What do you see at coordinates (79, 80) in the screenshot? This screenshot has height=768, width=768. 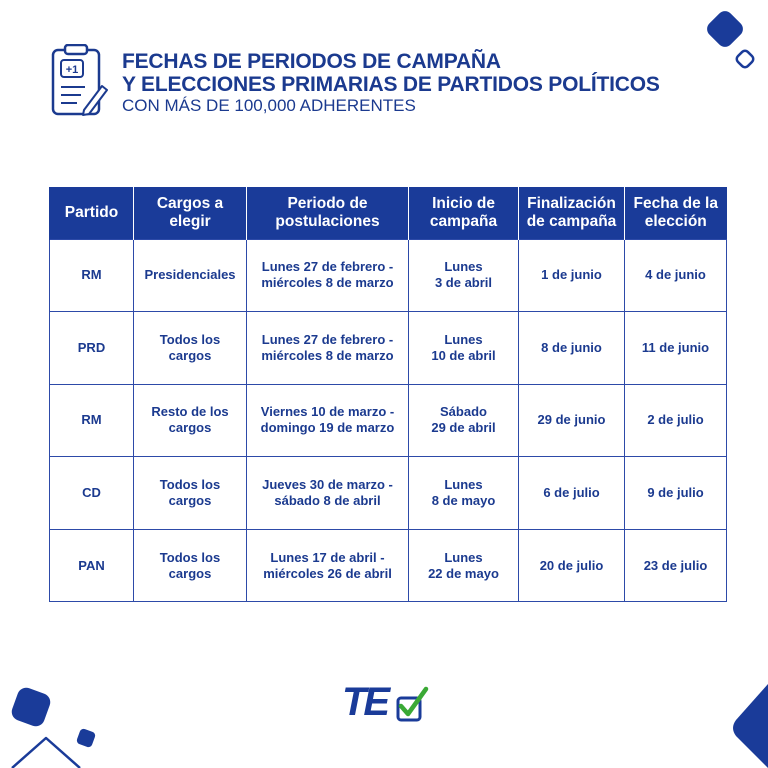 I see `clipboard-icon: +1` at bounding box center [79, 80].